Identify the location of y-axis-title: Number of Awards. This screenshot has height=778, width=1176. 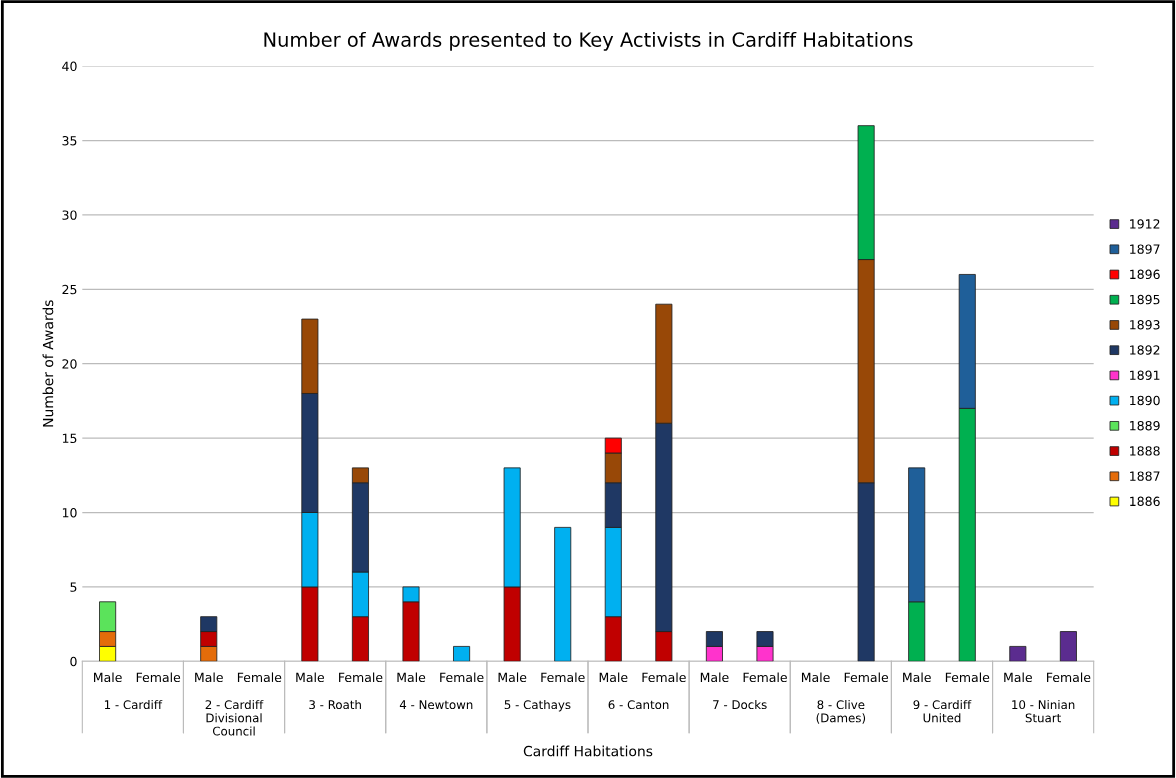
(48, 363).